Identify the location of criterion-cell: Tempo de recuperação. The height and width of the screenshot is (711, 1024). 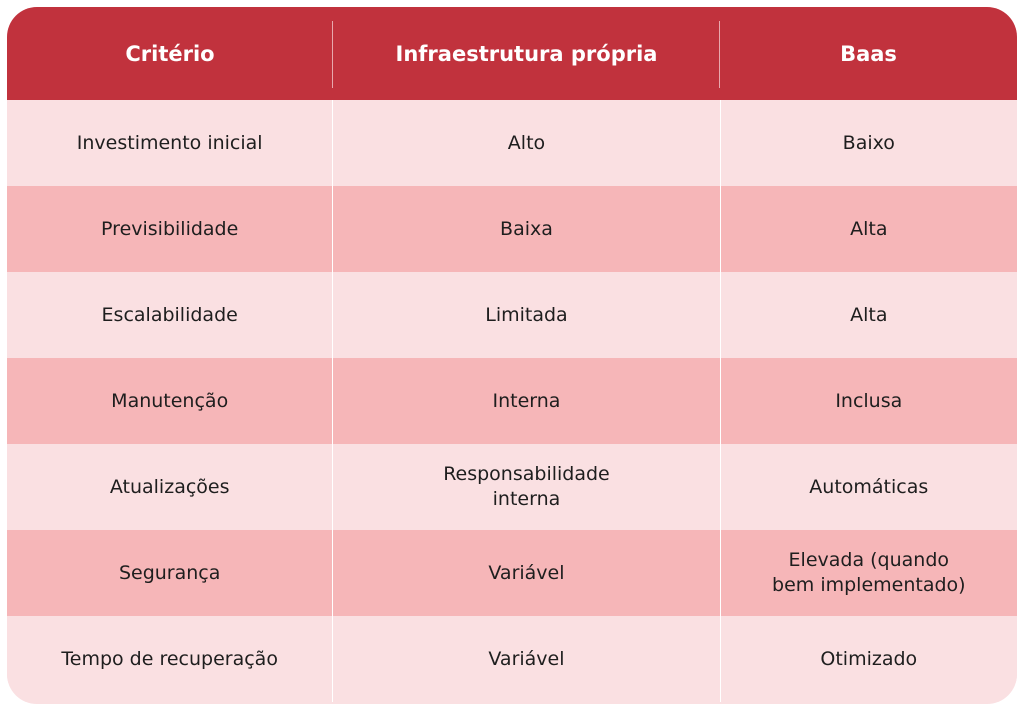
(170, 659).